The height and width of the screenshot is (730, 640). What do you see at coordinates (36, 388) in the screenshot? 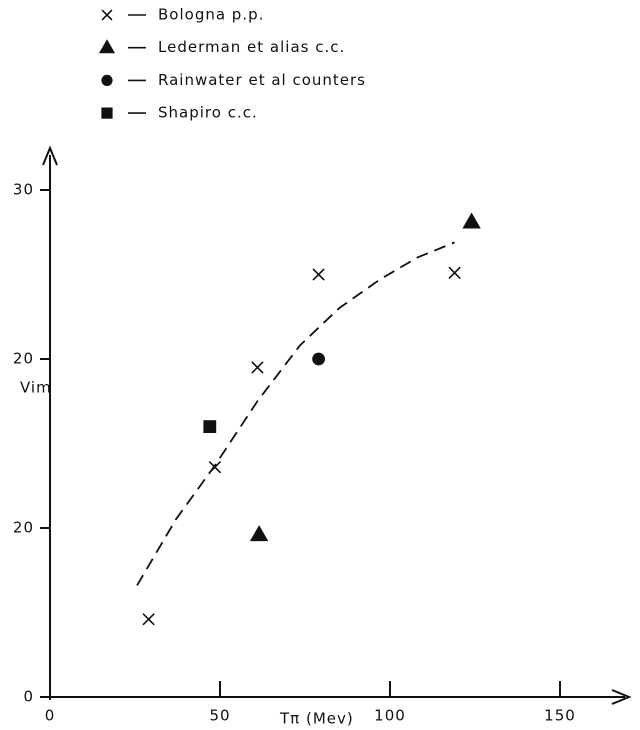
I see `y-axis-label: Vim` at bounding box center [36, 388].